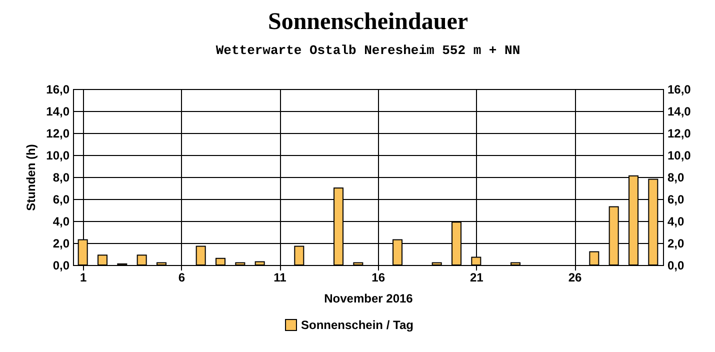  I want to click on y-tick-label: 16,0, so click(58, 89).